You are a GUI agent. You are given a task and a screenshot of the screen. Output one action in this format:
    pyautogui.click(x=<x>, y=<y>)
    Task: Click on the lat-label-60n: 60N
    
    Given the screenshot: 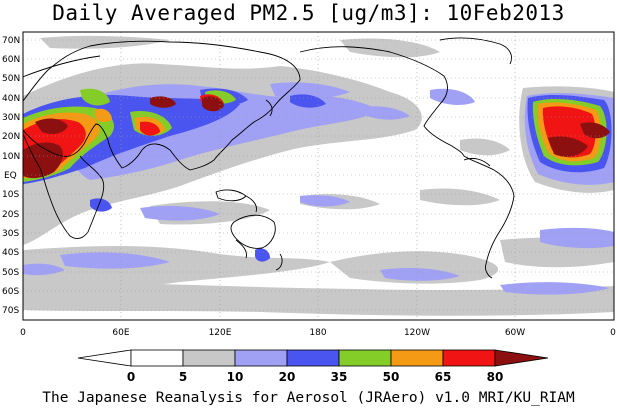 What is the action you would take?
    pyautogui.click(x=11, y=60)
    